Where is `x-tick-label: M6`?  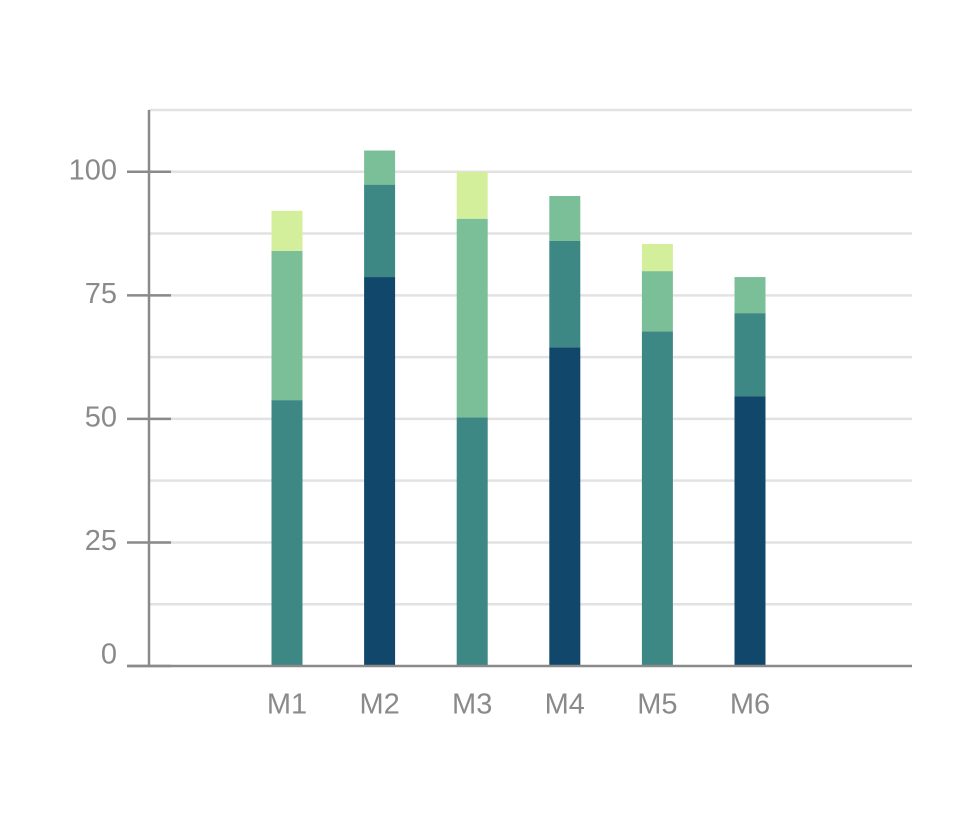
x-tick-label: M6 is located at coordinates (750, 705).